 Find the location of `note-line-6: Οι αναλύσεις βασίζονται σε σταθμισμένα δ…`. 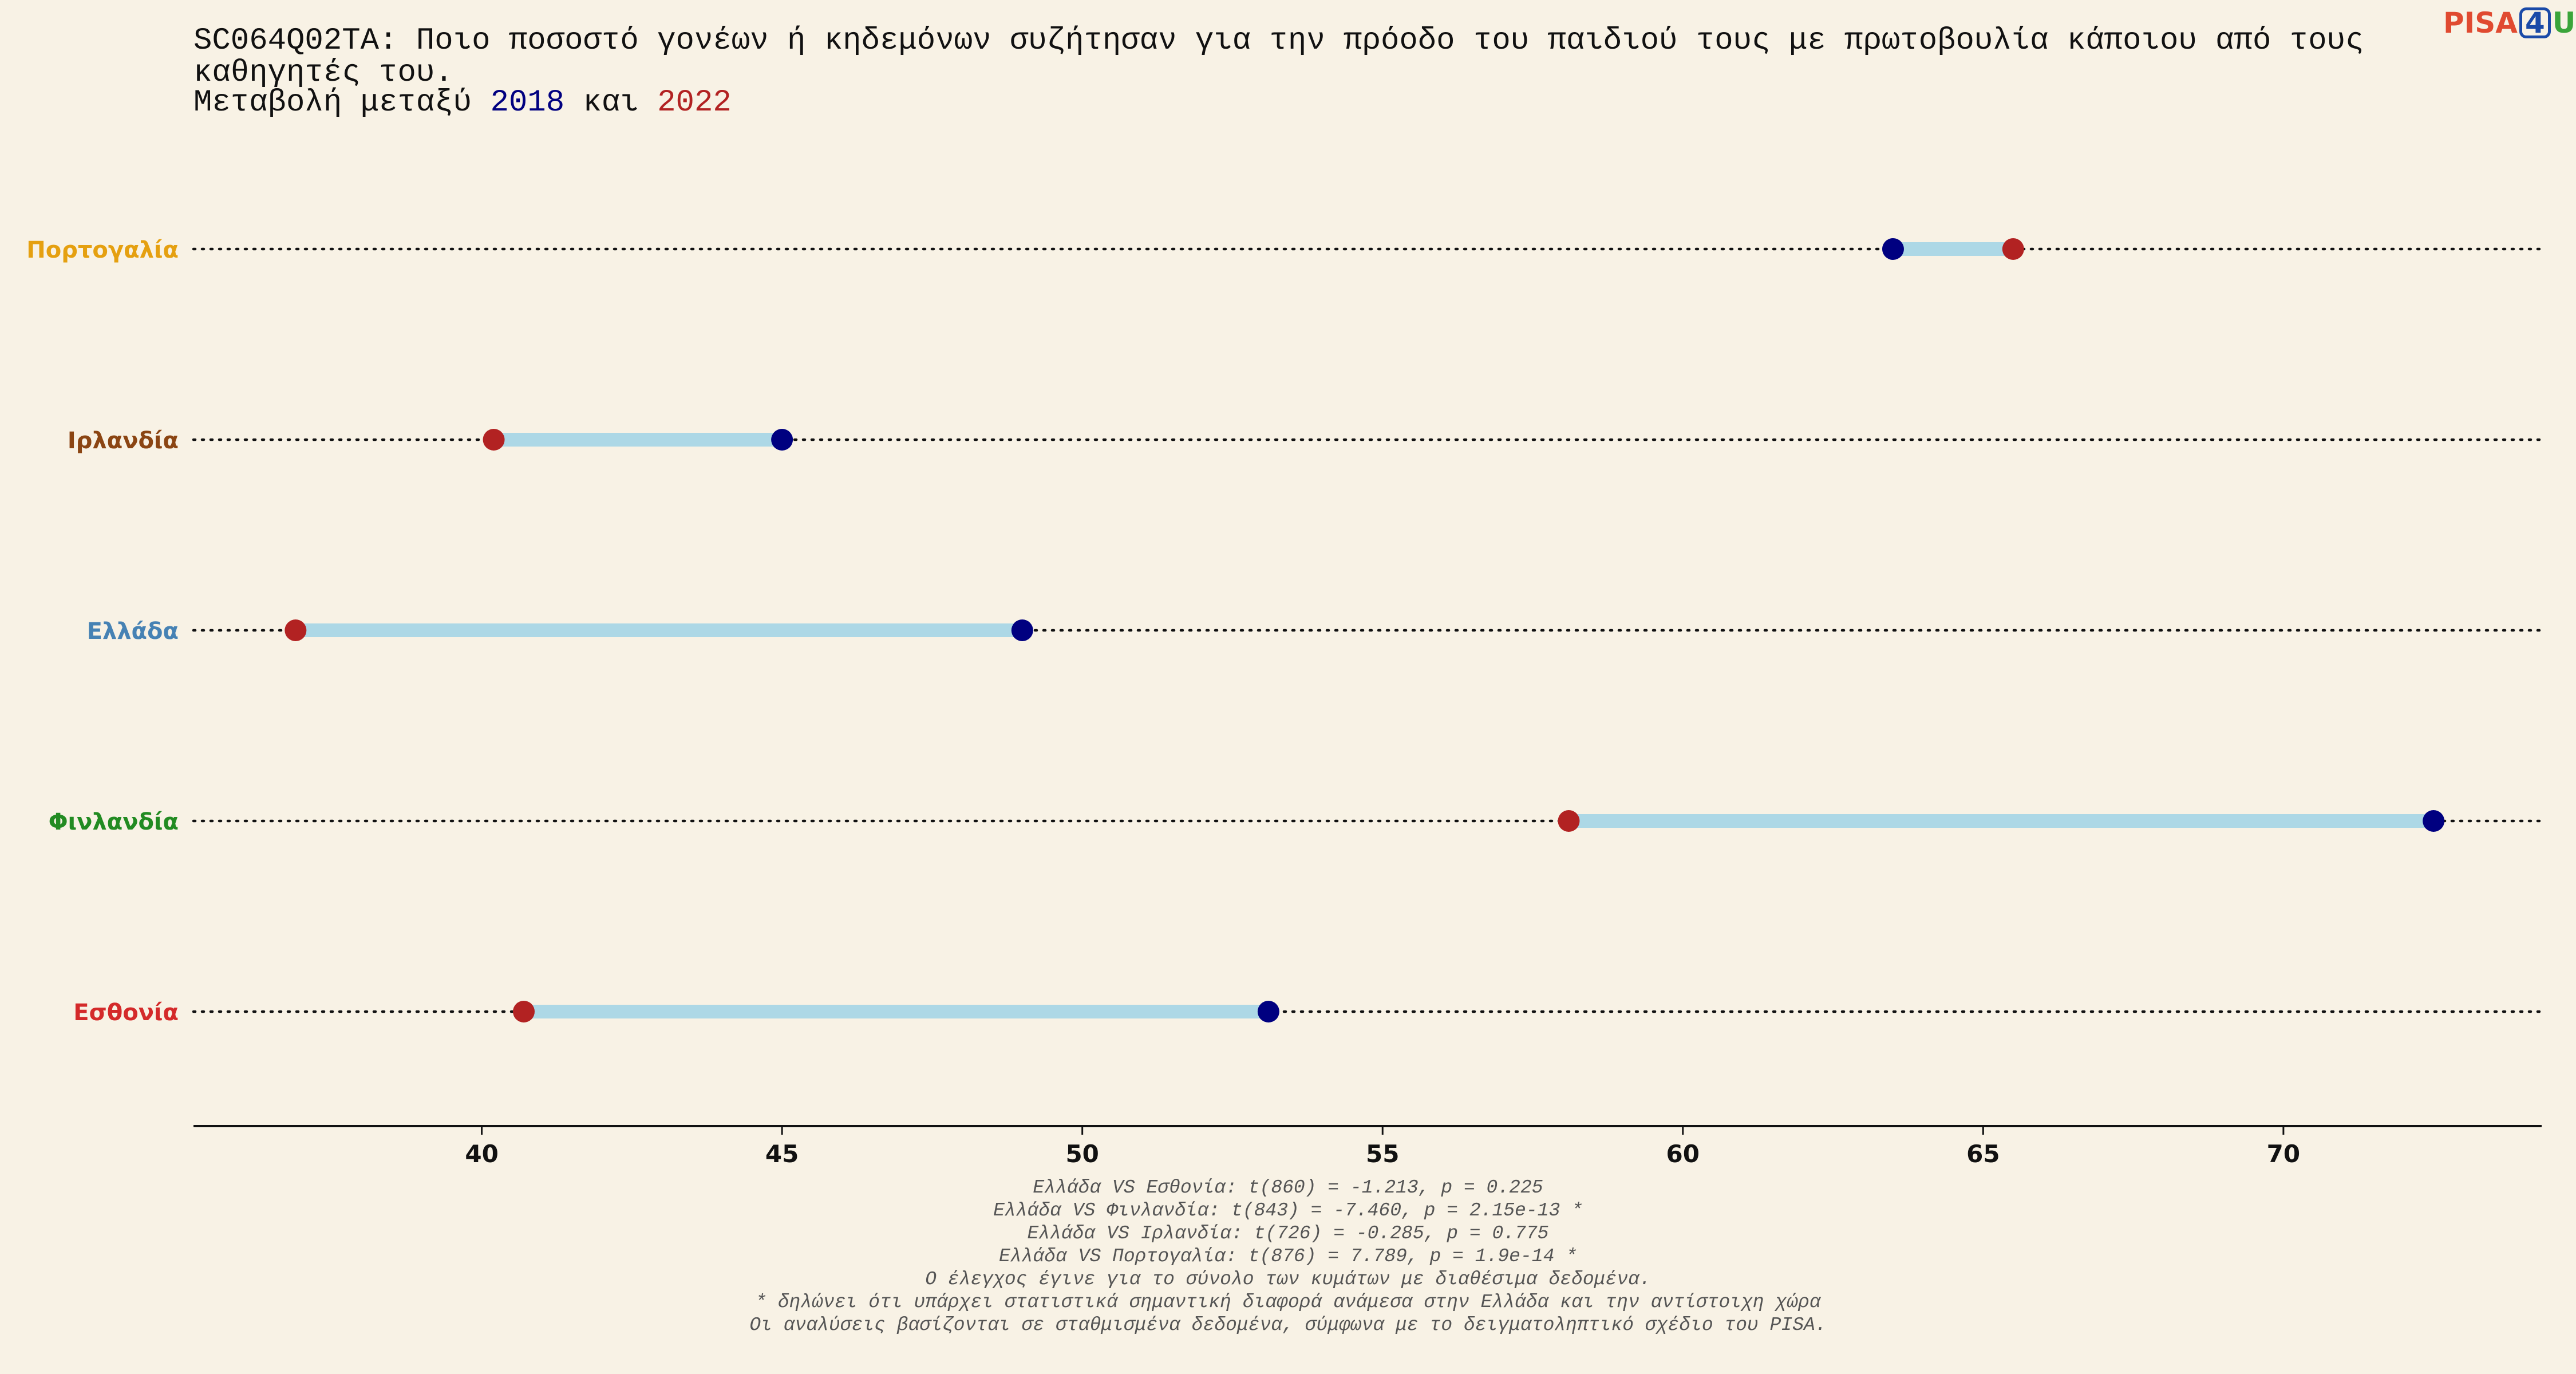

note-line-6: Οι αναλύσεις βασίζονται σε σταθμισμένα δ… is located at coordinates (1288, 1325).